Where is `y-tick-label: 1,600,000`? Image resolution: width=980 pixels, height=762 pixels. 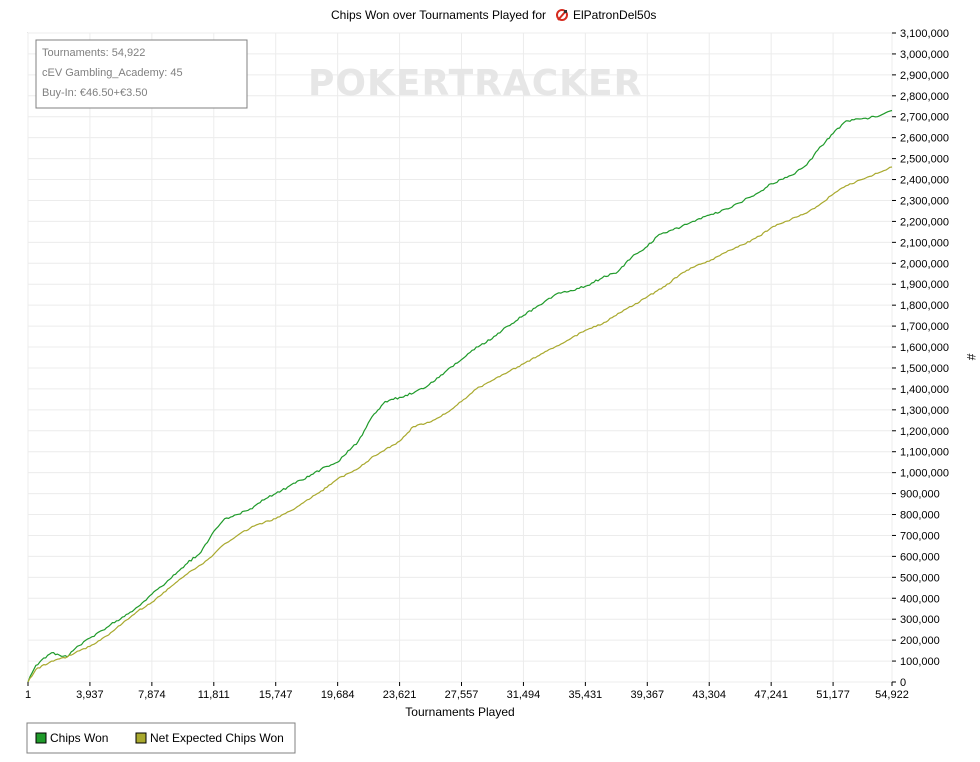
y-tick-label: 1,600,000 is located at coordinates (924, 348).